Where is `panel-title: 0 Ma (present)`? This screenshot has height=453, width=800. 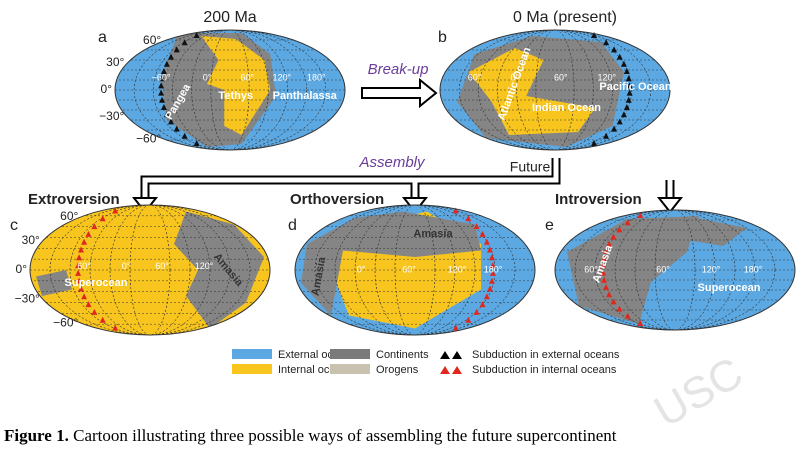 panel-title: 0 Ma (present) is located at coordinates (565, 17).